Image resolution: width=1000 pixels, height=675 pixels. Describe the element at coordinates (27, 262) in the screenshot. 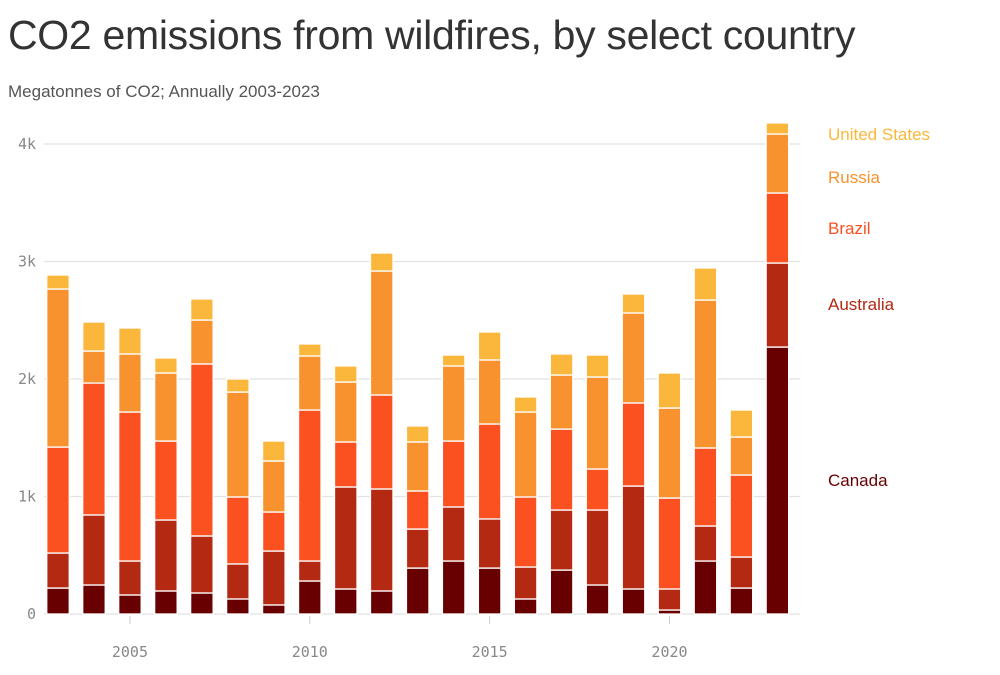

I see `y-tick-label: 3k` at that location.